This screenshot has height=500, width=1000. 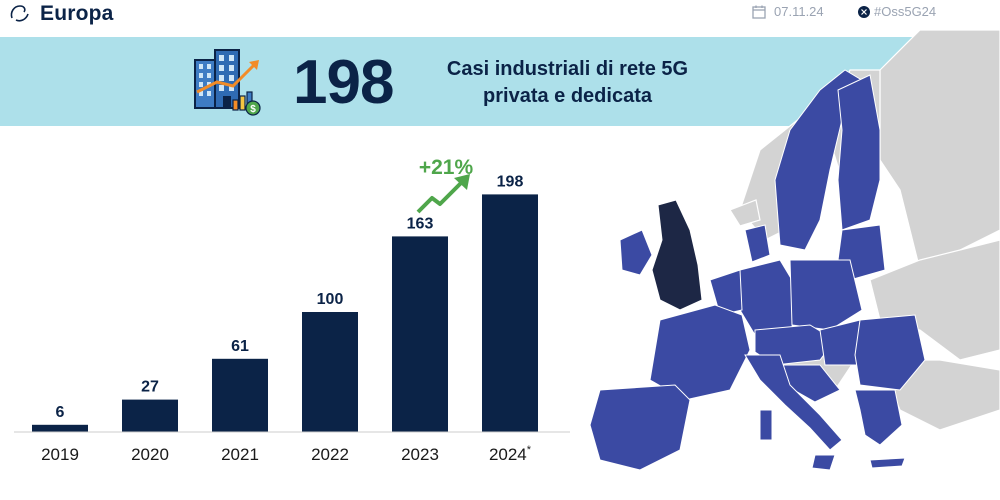 I want to click on tick-label-2019: 2019, so click(x=60, y=454).